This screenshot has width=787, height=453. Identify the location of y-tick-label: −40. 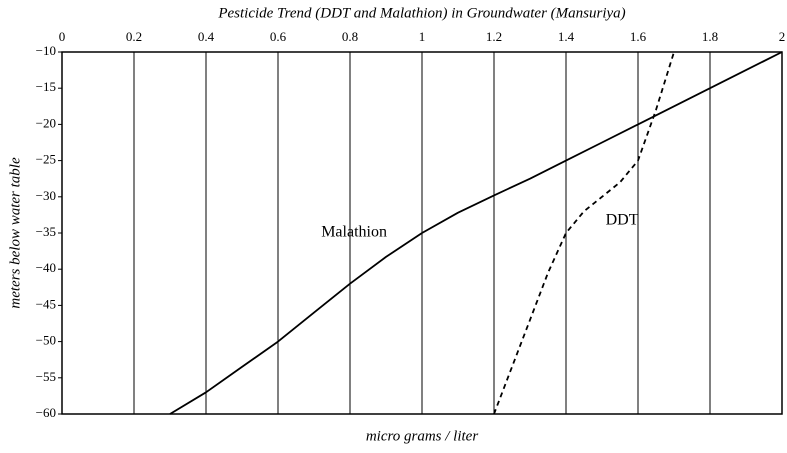
(46, 267).